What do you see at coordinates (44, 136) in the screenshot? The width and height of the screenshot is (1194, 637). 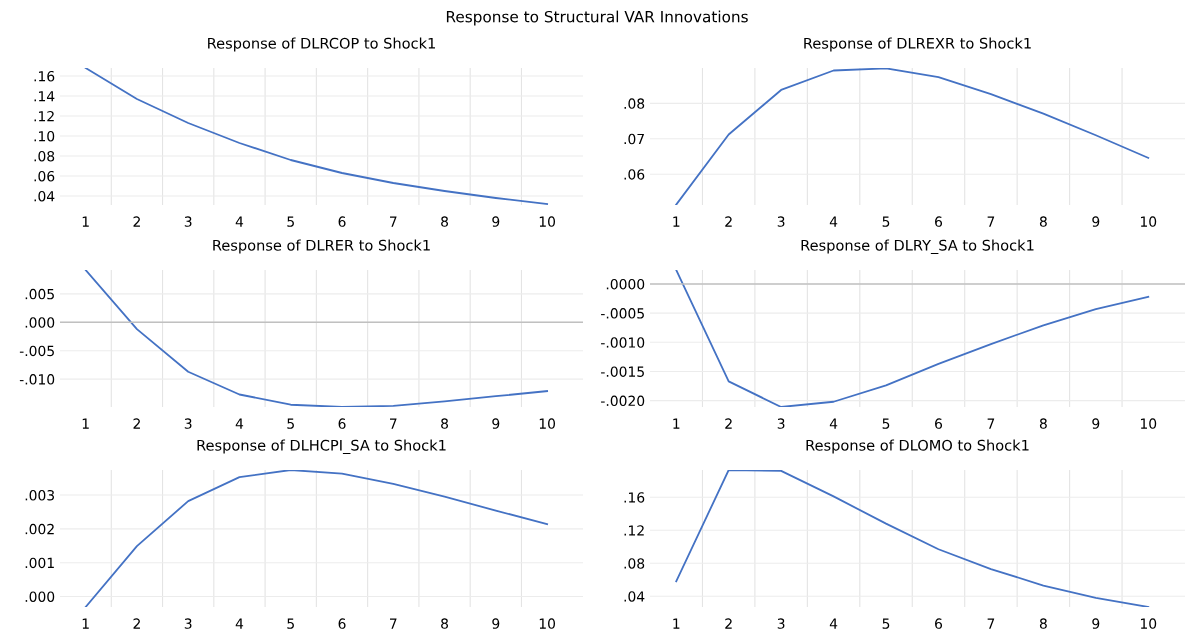 I see `y-tick-label: .10` at bounding box center [44, 136].